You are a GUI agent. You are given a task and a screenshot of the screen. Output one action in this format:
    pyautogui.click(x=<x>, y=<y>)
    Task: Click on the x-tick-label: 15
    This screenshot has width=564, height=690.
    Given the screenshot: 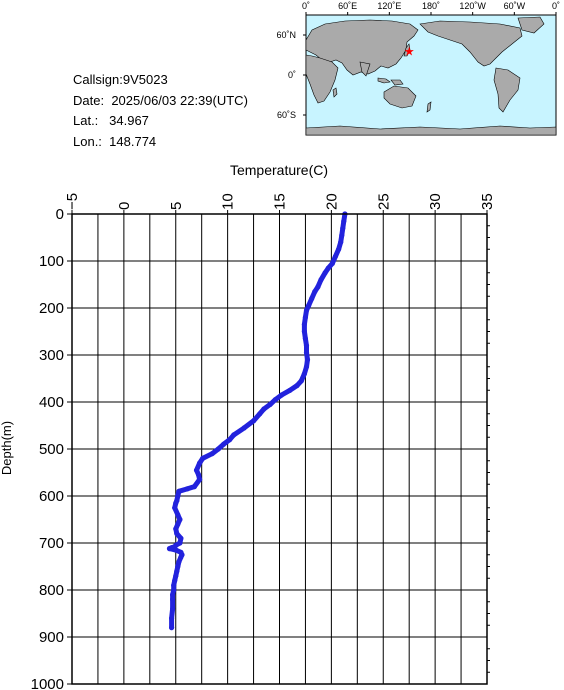 What is the action you would take?
    pyautogui.click(x=280, y=201)
    